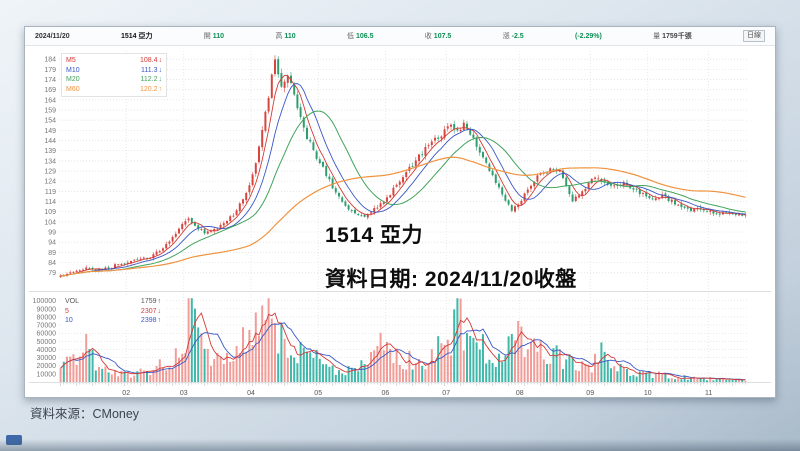 The height and width of the screenshot is (451, 800). I want to click on vol-legend-row: VOL 1759↑, so click(113, 302).